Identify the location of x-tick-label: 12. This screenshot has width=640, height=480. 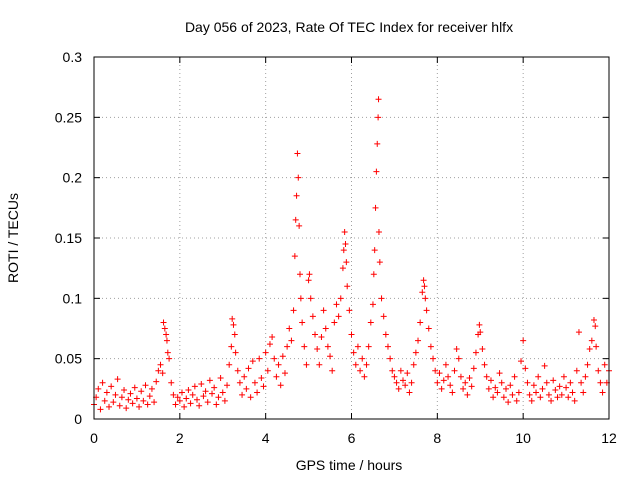
(609, 438).